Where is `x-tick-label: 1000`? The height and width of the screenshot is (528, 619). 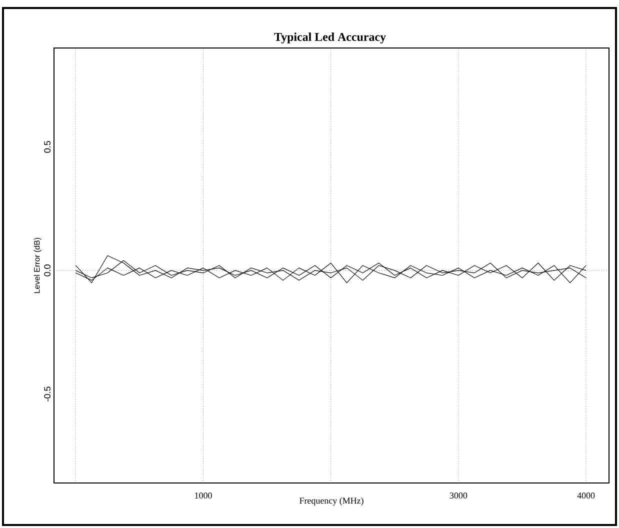
x-tick-label: 1000 is located at coordinates (203, 495).